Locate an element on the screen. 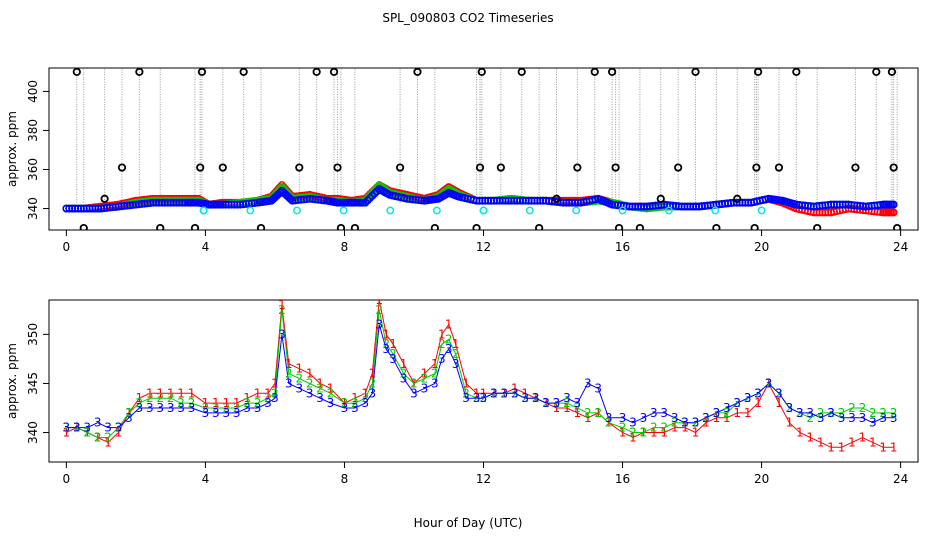 This screenshot has height=540, width=936. top-y-tick-label: 400 is located at coordinates (33, 91).